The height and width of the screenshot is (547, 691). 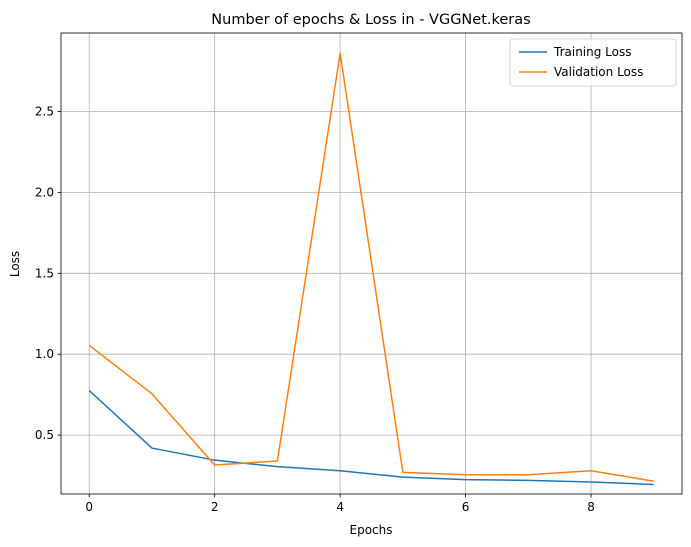 I want to click on y-tick-label: 1.0, so click(x=44, y=354).